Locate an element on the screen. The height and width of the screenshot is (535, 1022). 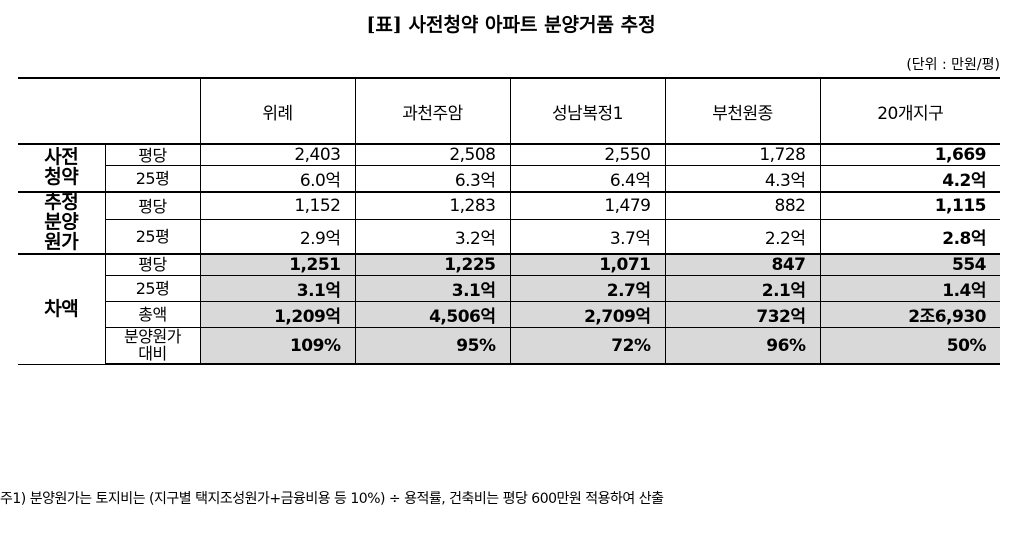
value-cell: 1,669 is located at coordinates (909, 154).